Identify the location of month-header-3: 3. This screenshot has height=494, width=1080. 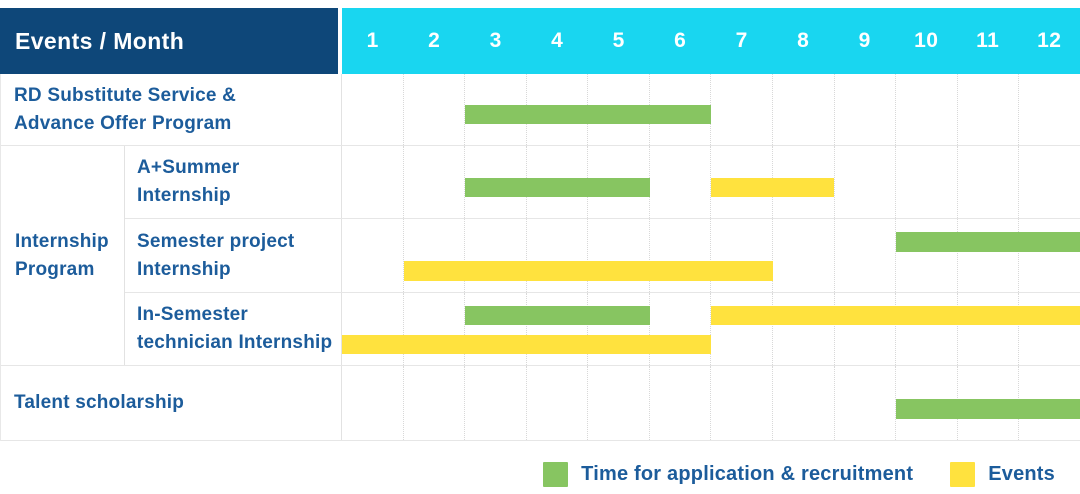
(495, 40).